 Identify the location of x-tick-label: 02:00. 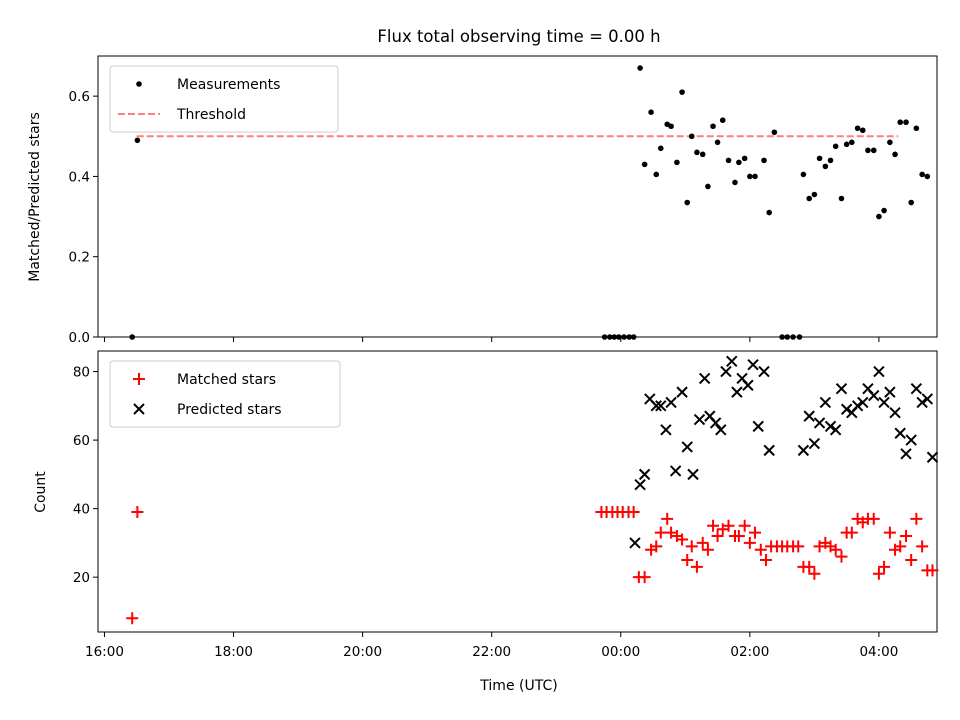
(749, 652).